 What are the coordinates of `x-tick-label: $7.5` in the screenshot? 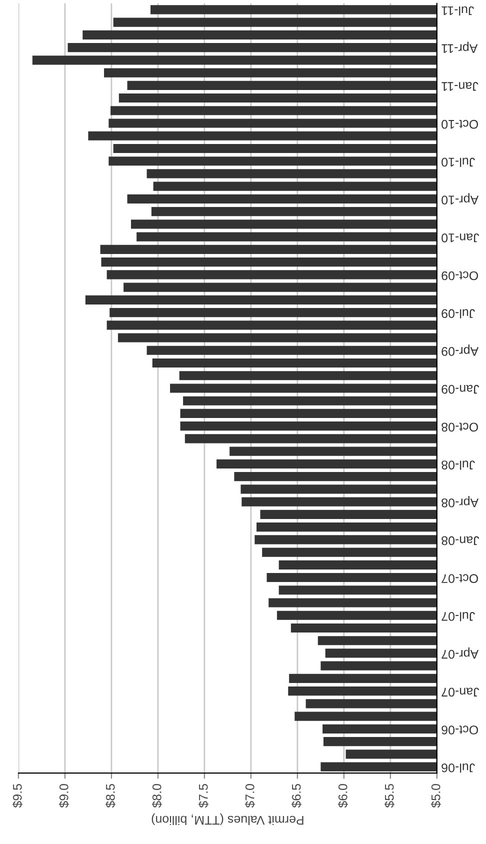 It's located at (203, 796).